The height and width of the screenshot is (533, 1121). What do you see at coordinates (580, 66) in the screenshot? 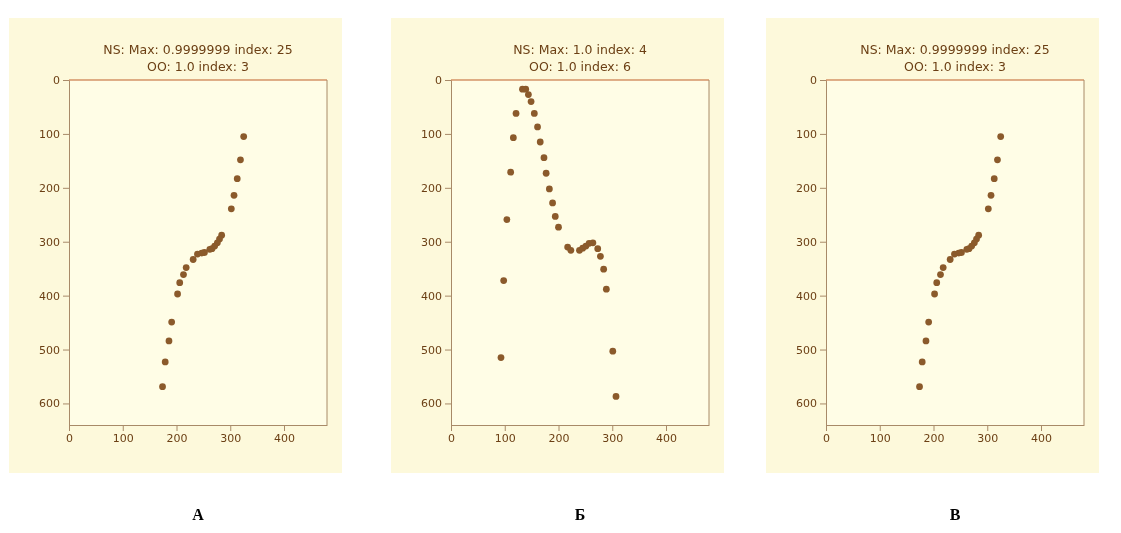
I see `chart-subtitle: OO: 1.0 index: 6` at bounding box center [580, 66].